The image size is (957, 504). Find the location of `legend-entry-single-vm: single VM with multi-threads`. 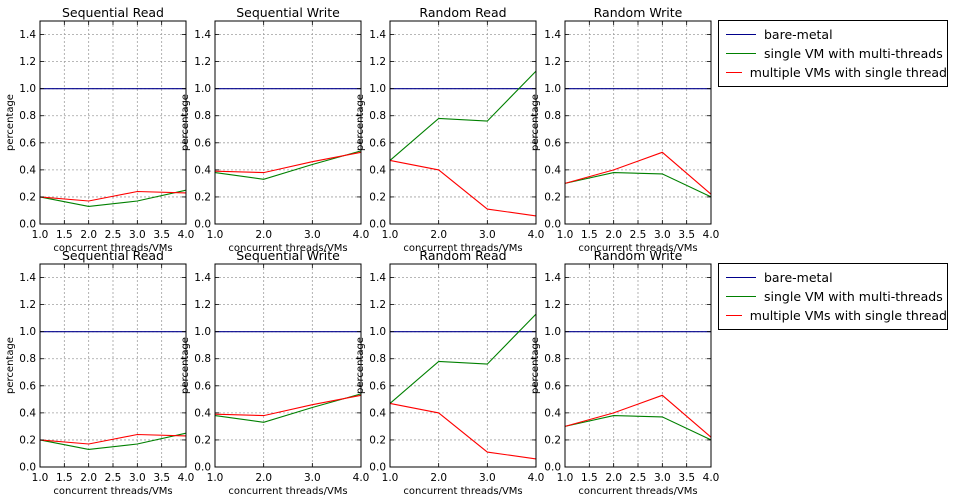

legend-entry-single-vm: single VM with multi-threads is located at coordinates (833, 296).